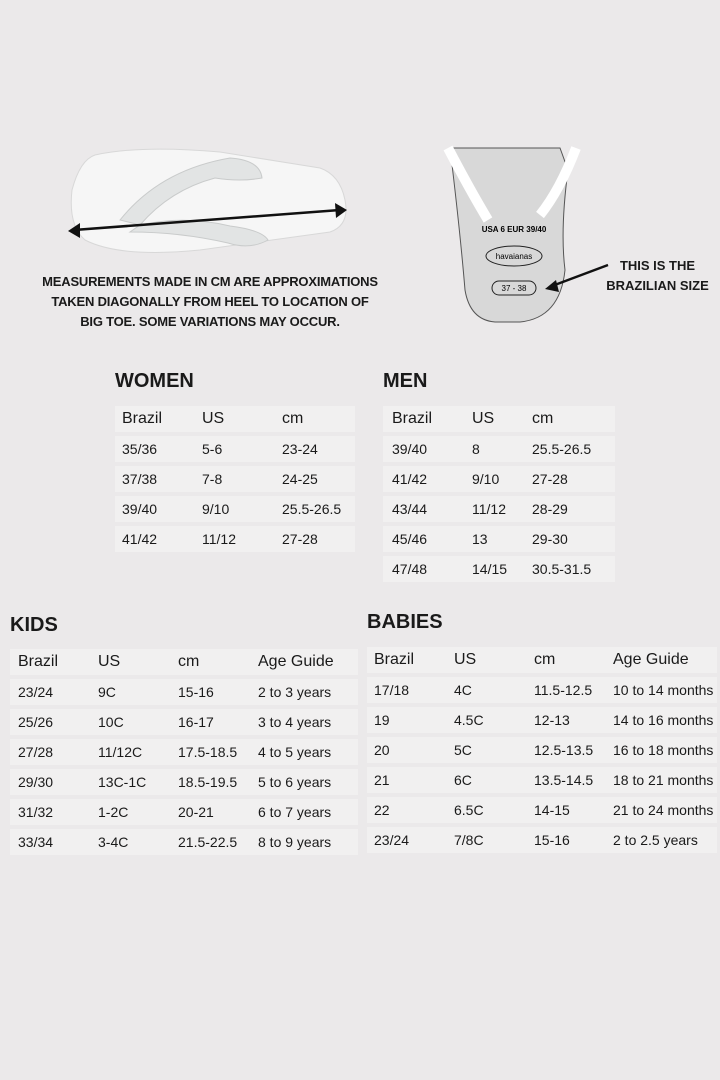 The image size is (720, 1080). I want to click on table-cell: 22, so click(382, 810).